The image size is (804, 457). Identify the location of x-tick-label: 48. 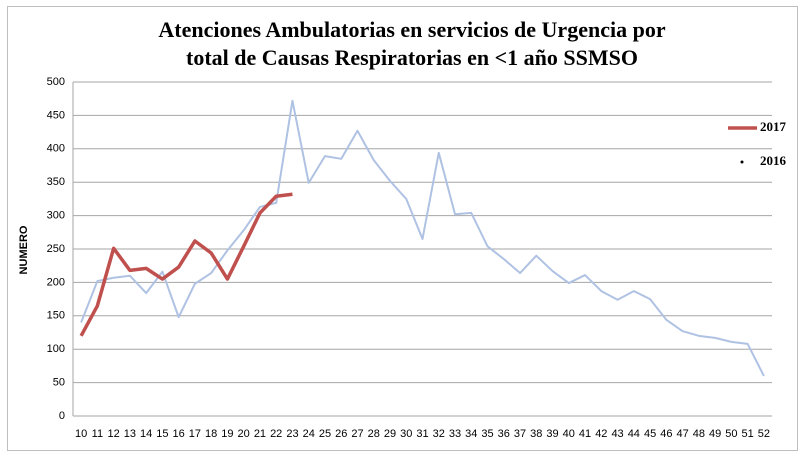
(699, 434).